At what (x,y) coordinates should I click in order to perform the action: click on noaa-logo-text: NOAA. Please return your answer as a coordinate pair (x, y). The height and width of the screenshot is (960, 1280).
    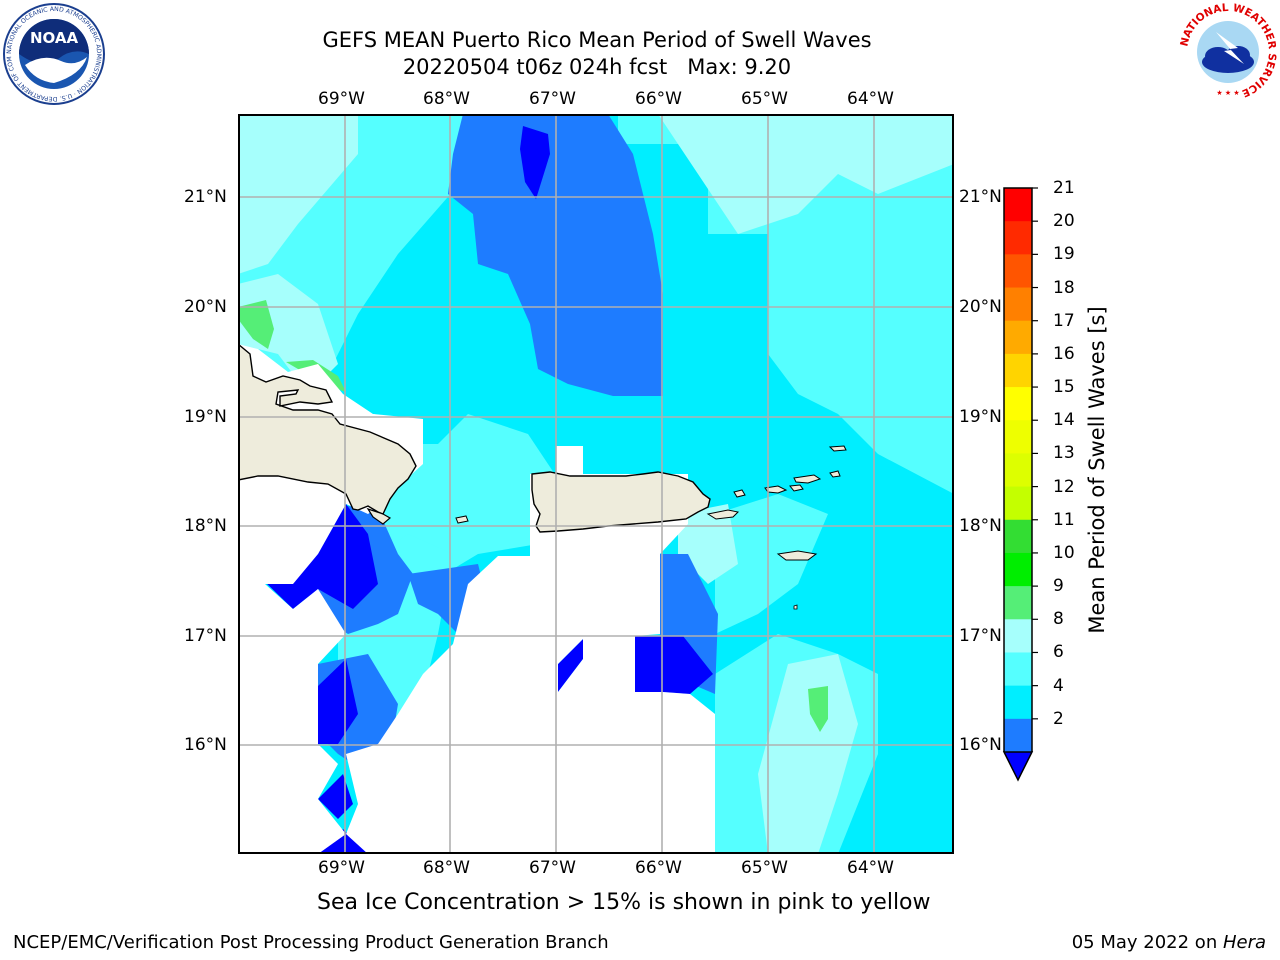
    Looking at the image, I should click on (54, 38).